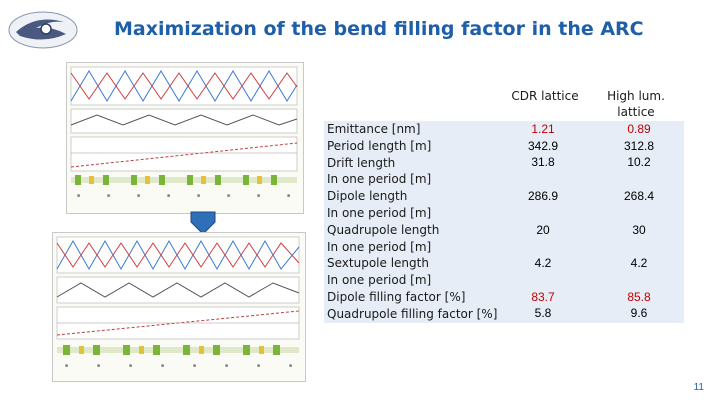 This screenshot has height=405, width=720. What do you see at coordinates (639, 297) in the screenshot?
I see `hl-dipole-filling: 85.8` at bounding box center [639, 297].